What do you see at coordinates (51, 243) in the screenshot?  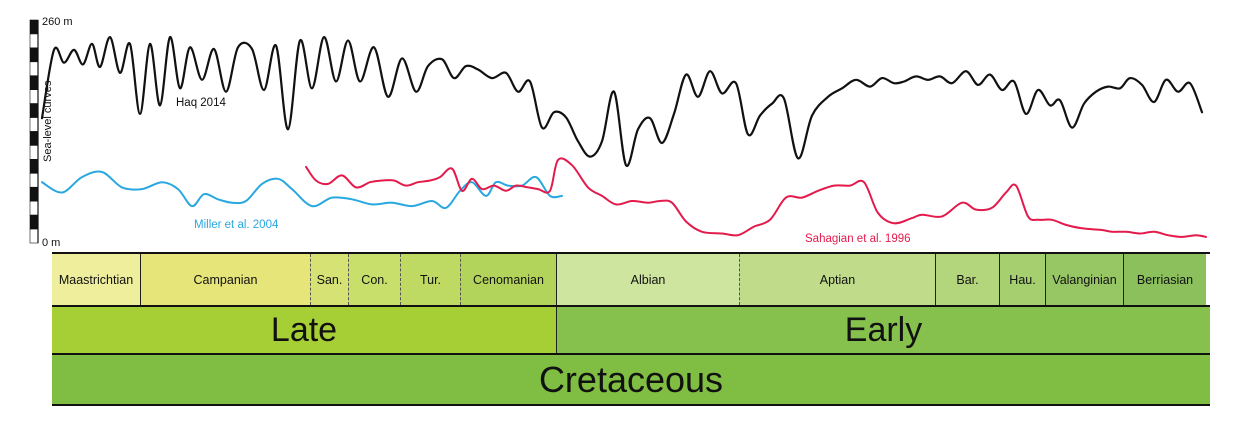 I see `y-tick-label-bottom: 0 m` at bounding box center [51, 243].